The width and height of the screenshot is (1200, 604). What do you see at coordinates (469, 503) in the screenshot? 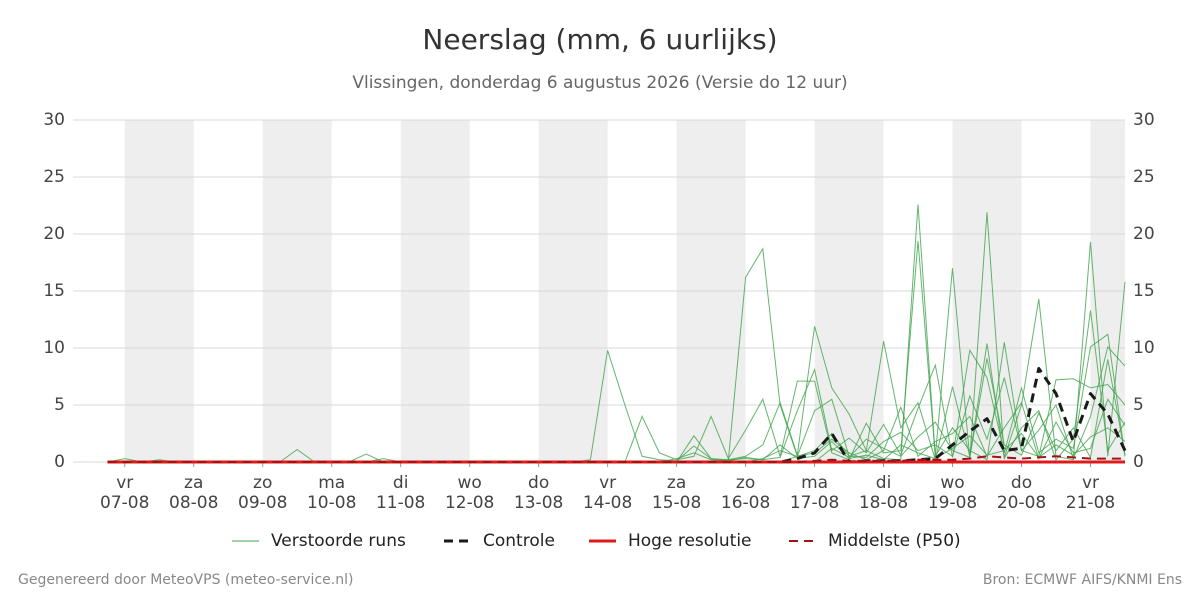
I see `x-tick-label: 12-08` at bounding box center [469, 503].